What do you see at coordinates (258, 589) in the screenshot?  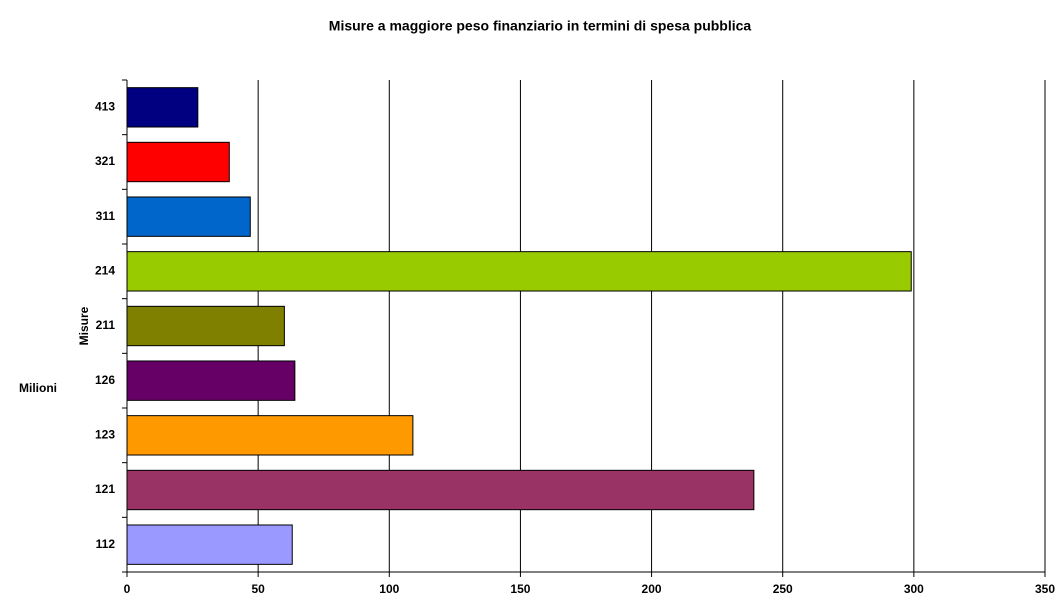 I see `x-tick-label: 50` at bounding box center [258, 589].